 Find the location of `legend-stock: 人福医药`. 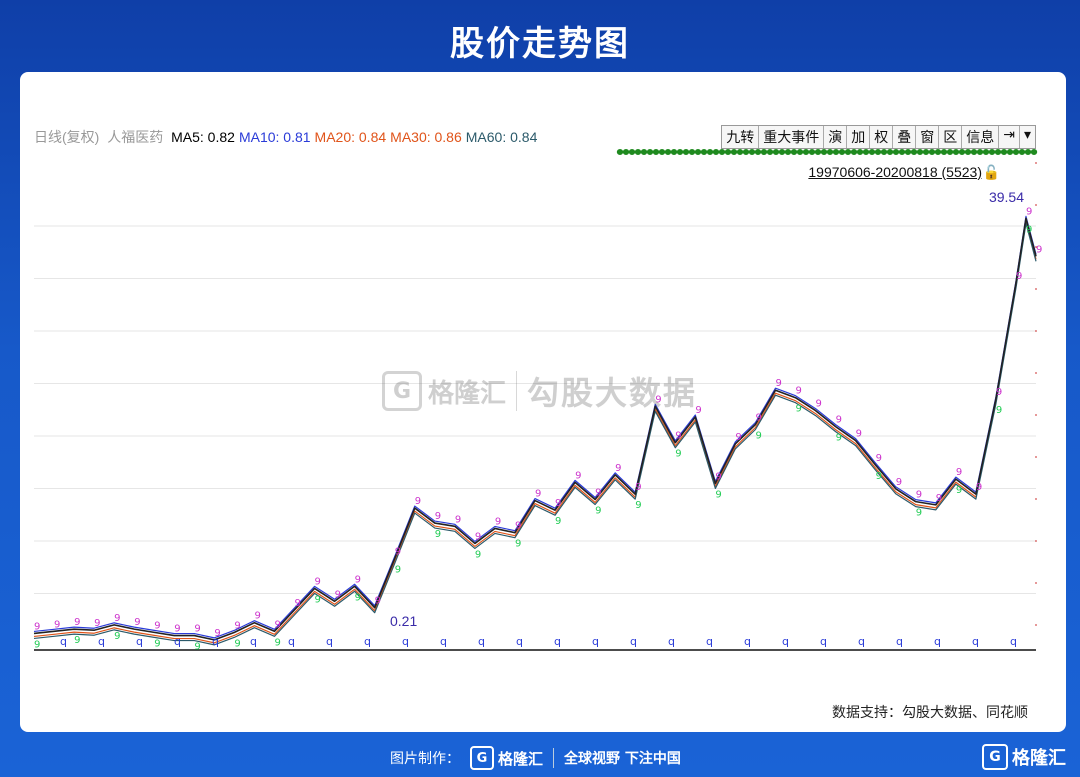

legend-stock: 人福医药 is located at coordinates (135, 137).